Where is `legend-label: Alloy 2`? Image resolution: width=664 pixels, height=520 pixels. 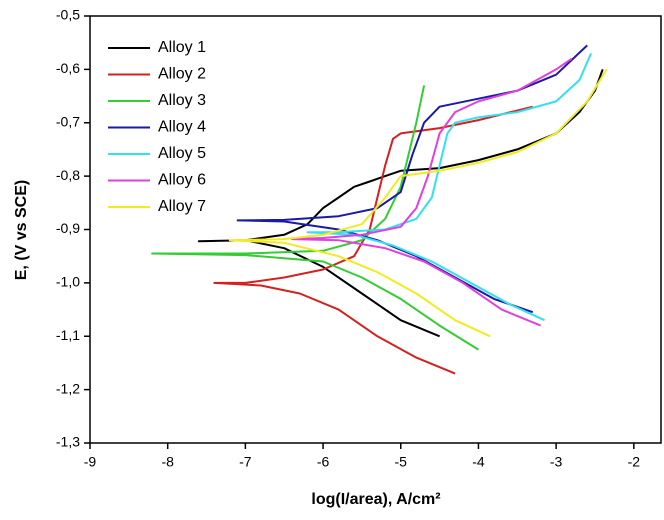
legend-label: Alloy 2 is located at coordinates (182, 74).